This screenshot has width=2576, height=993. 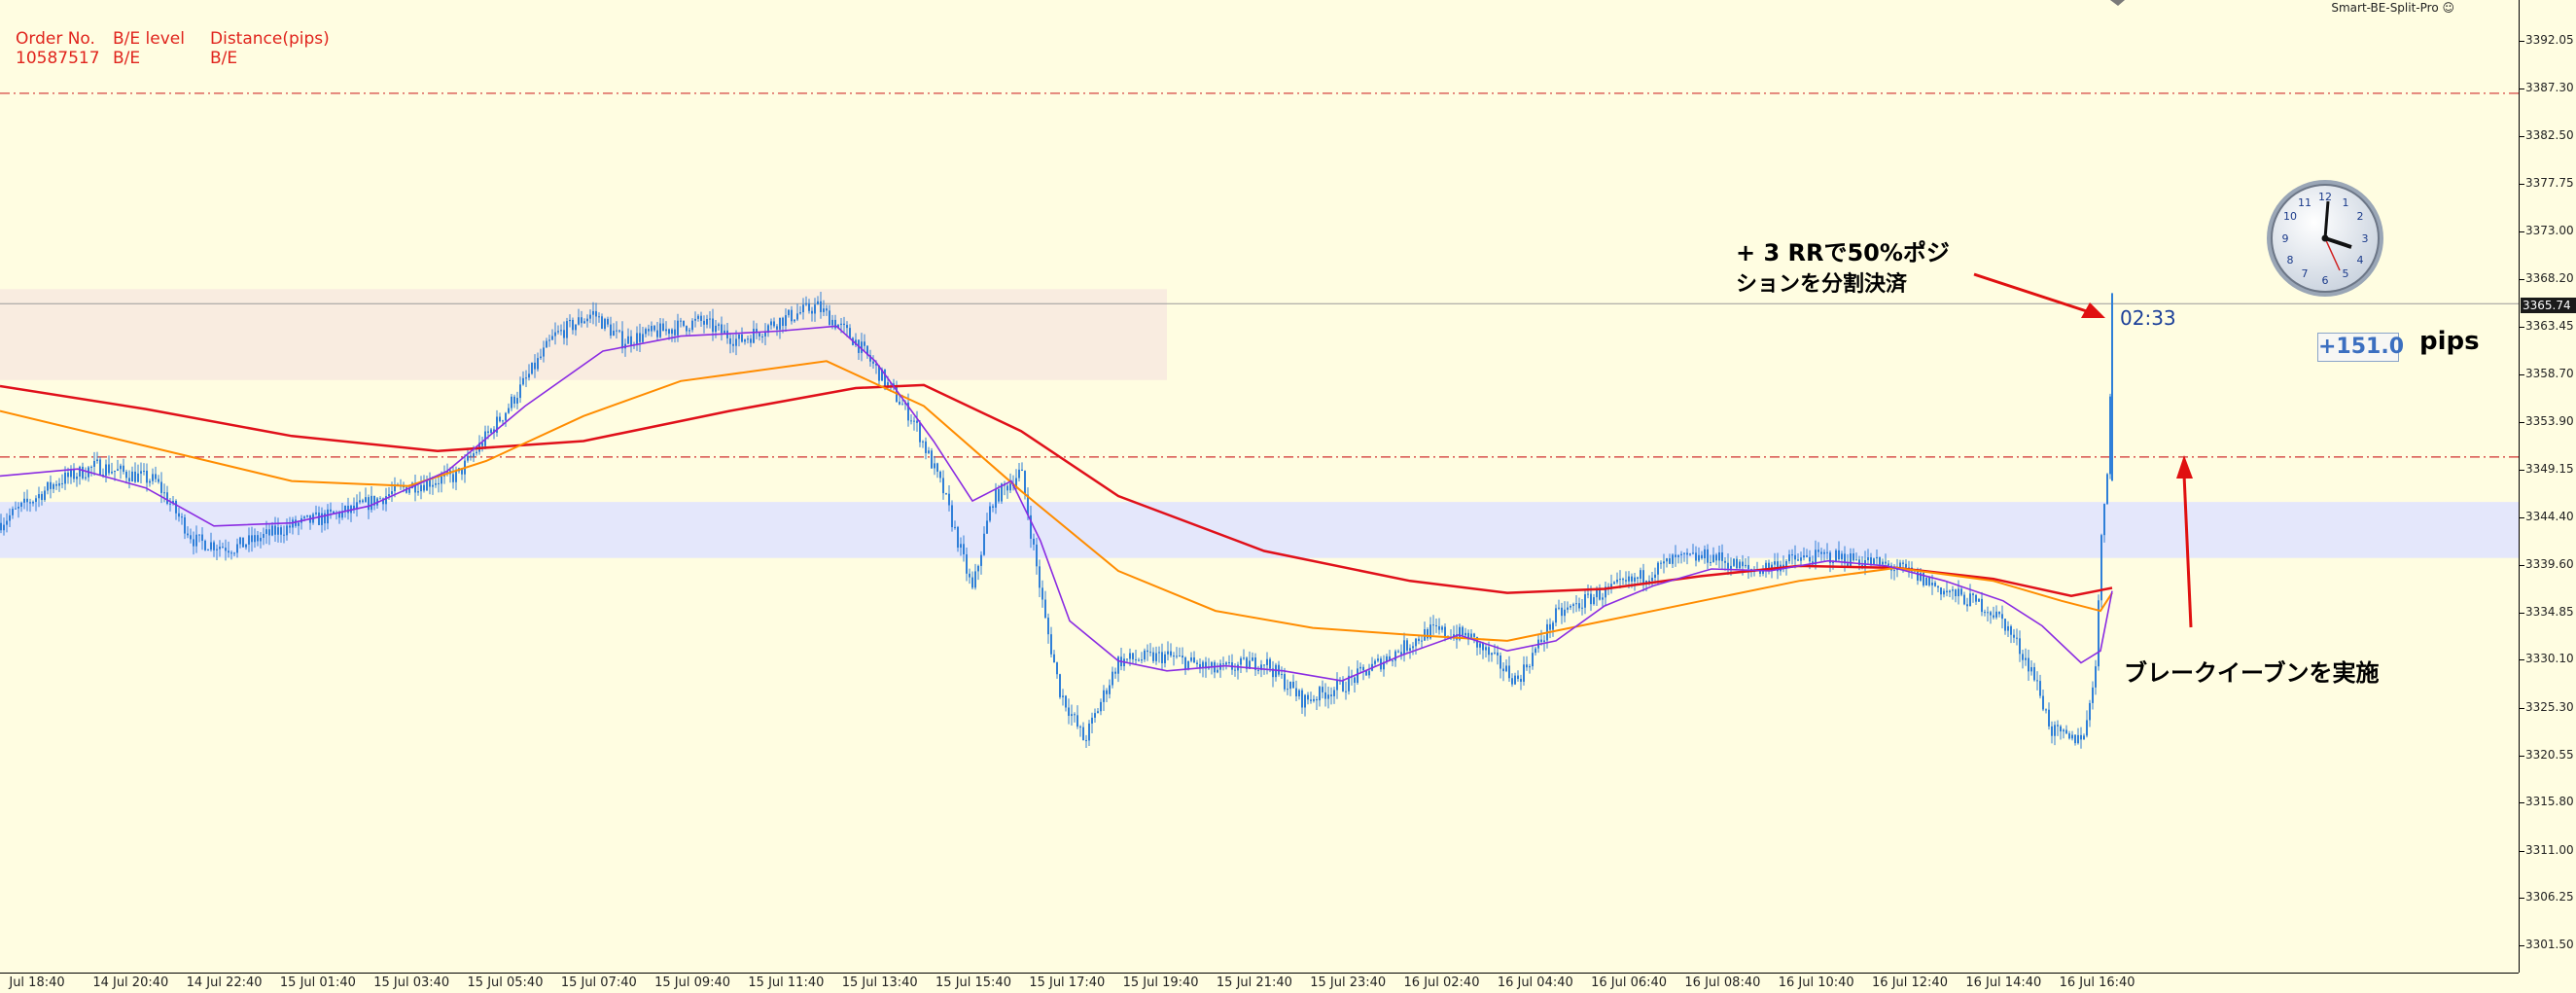 What do you see at coordinates (225, 982) in the screenshot?
I see `time-tick-label: 14 Jul 22:40` at bounding box center [225, 982].